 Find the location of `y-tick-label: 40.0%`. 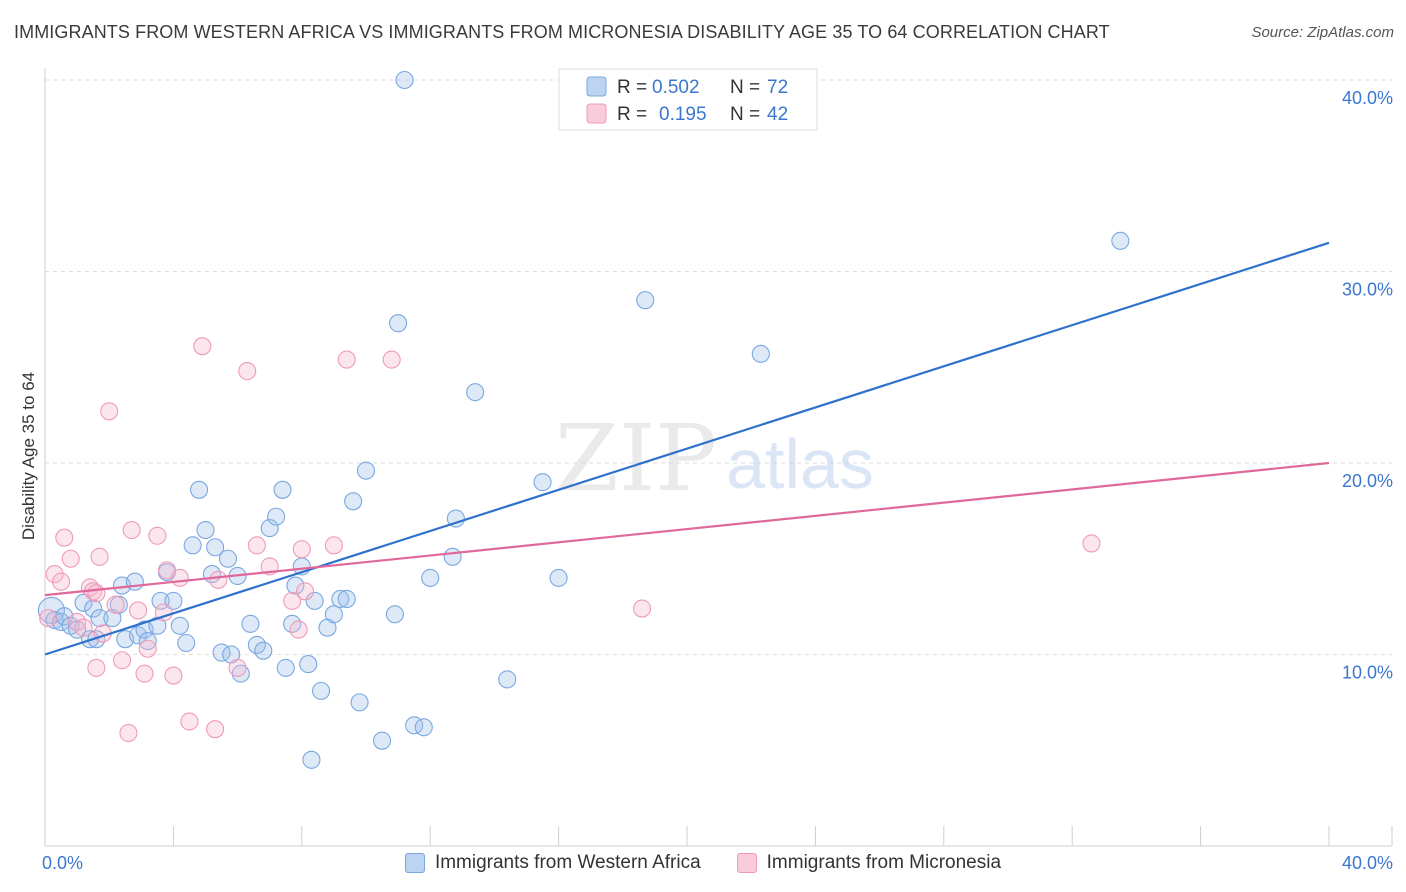

y-tick-label: 40.0% is located at coordinates (1367, 98).